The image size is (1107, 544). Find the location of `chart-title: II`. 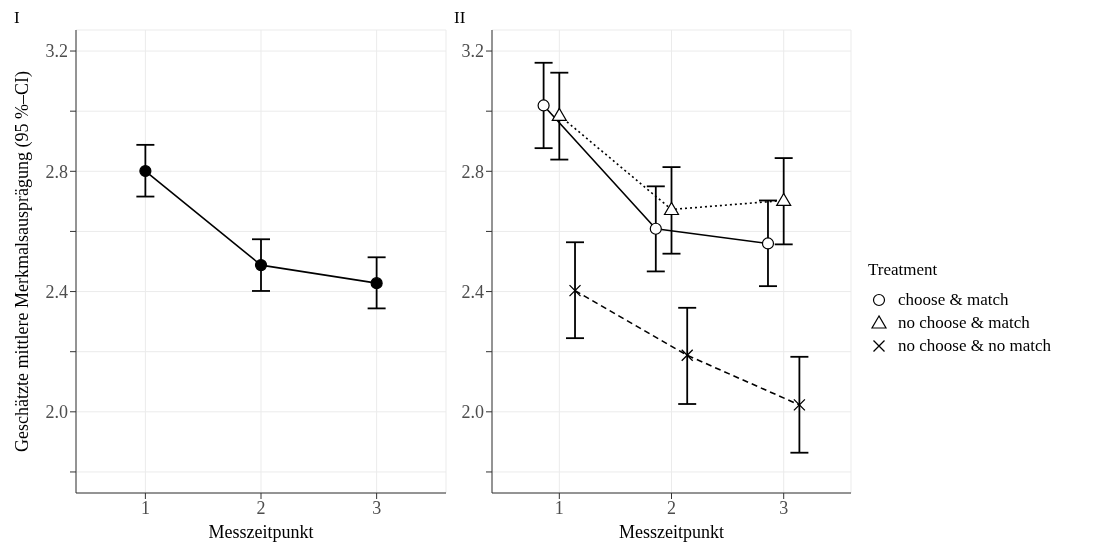

chart-title: II is located at coordinates (460, 18).